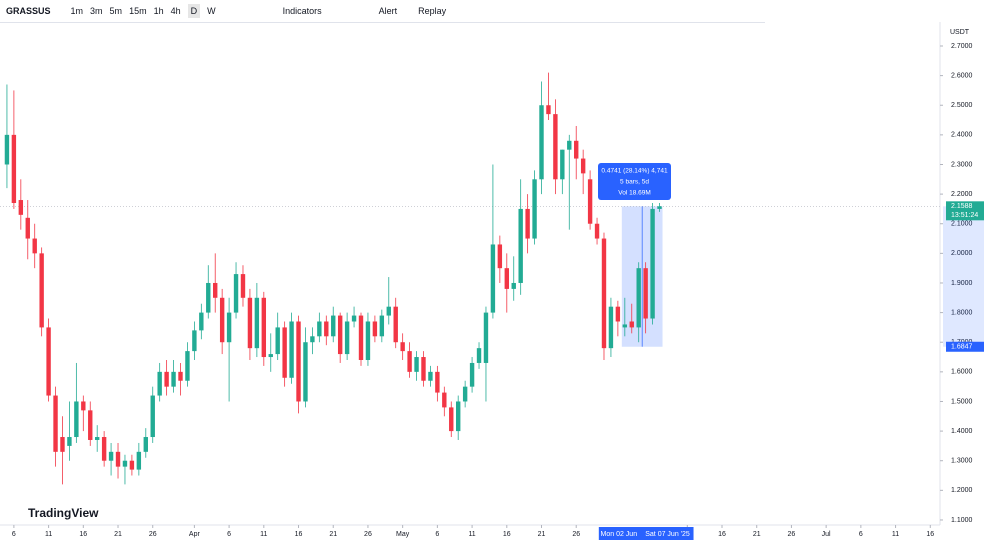 The height and width of the screenshot is (545, 984). Describe the element at coordinates (175, 11) in the screenshot. I see `interval: 4h` at that location.